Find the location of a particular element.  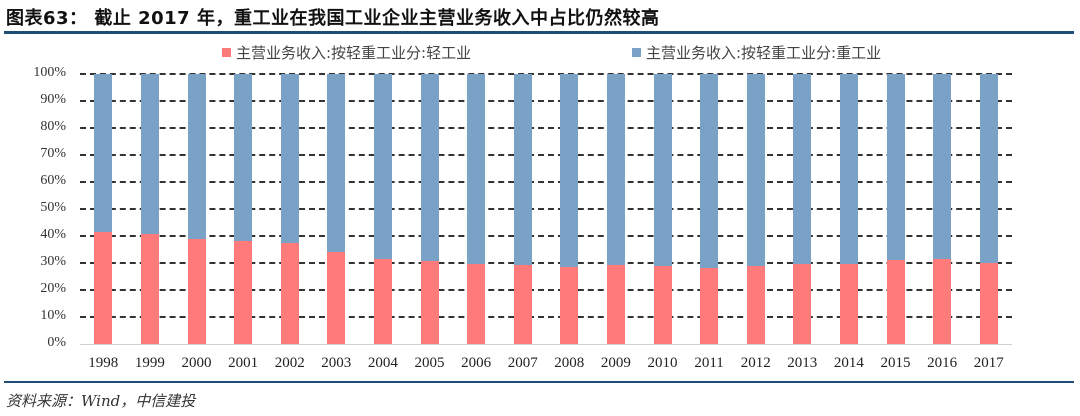

bar-2014 is located at coordinates (848, 209).